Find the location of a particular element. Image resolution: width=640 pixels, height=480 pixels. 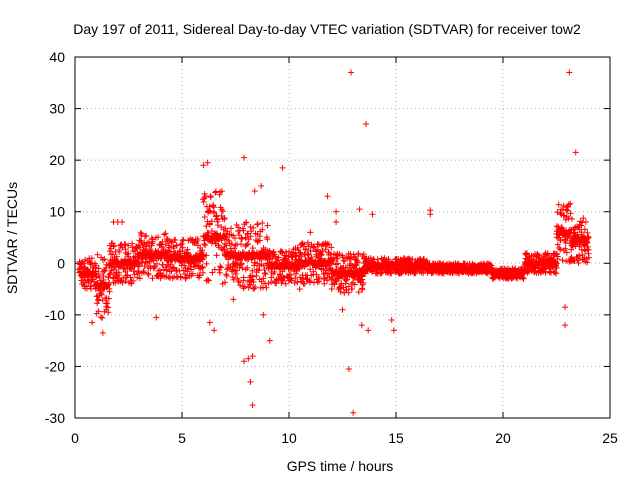

y-tick-label: -10 is located at coordinates (55, 315).